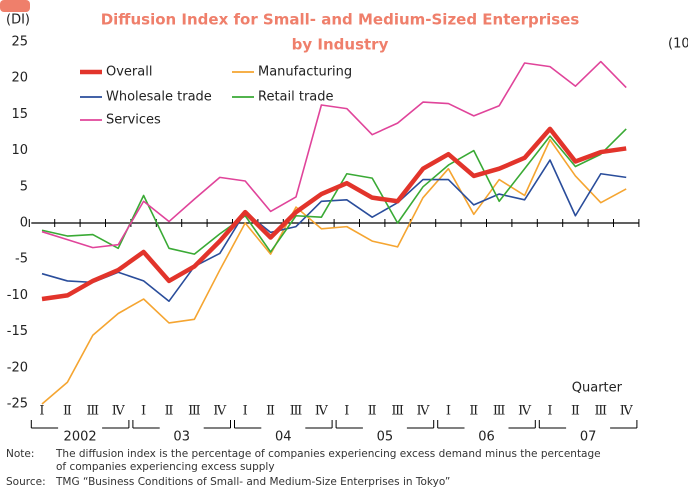 The image size is (688, 495). I want to click on legend-label: Retail trade, so click(296, 97).